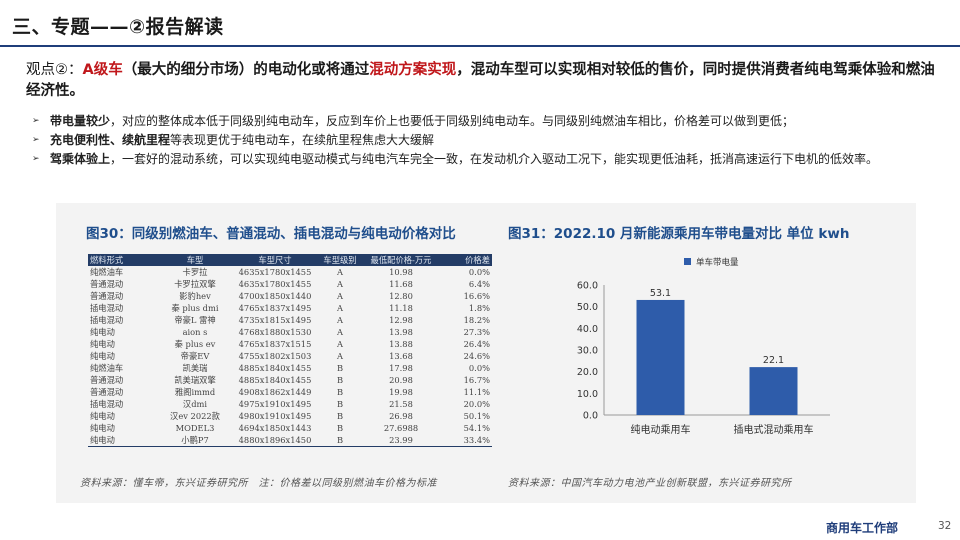 The width and height of the screenshot is (960, 540). Describe the element at coordinates (945, 526) in the screenshot. I see `page-number: 32` at that location.